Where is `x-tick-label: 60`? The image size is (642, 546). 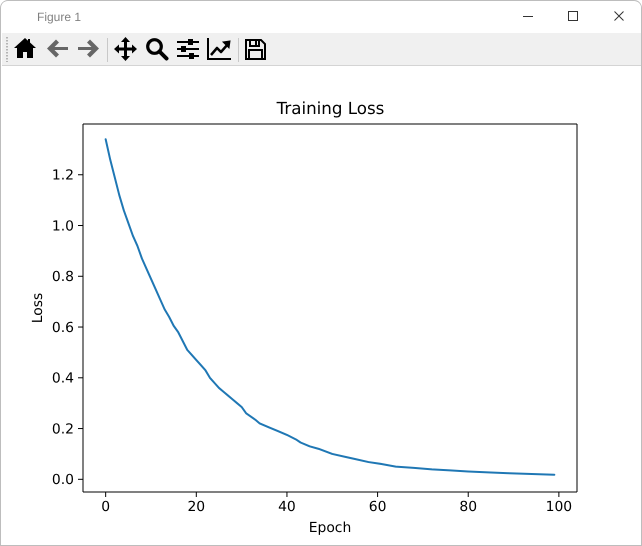 x-tick-label: 60 is located at coordinates (377, 506).